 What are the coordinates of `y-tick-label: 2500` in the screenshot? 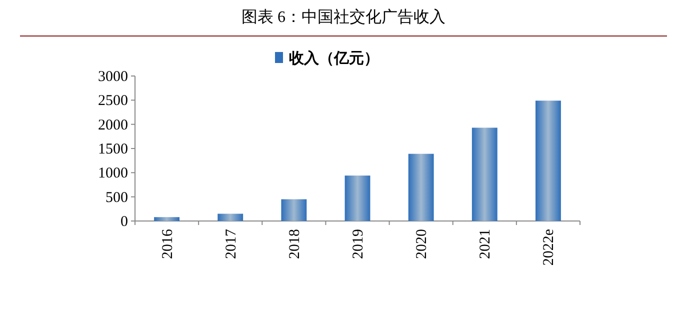 It's located at (113, 101).